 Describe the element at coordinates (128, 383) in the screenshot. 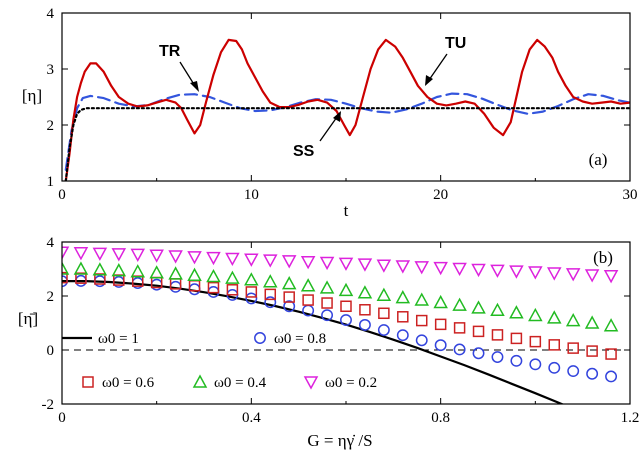

I see `legend-label: ω0 = 0.6` at that location.